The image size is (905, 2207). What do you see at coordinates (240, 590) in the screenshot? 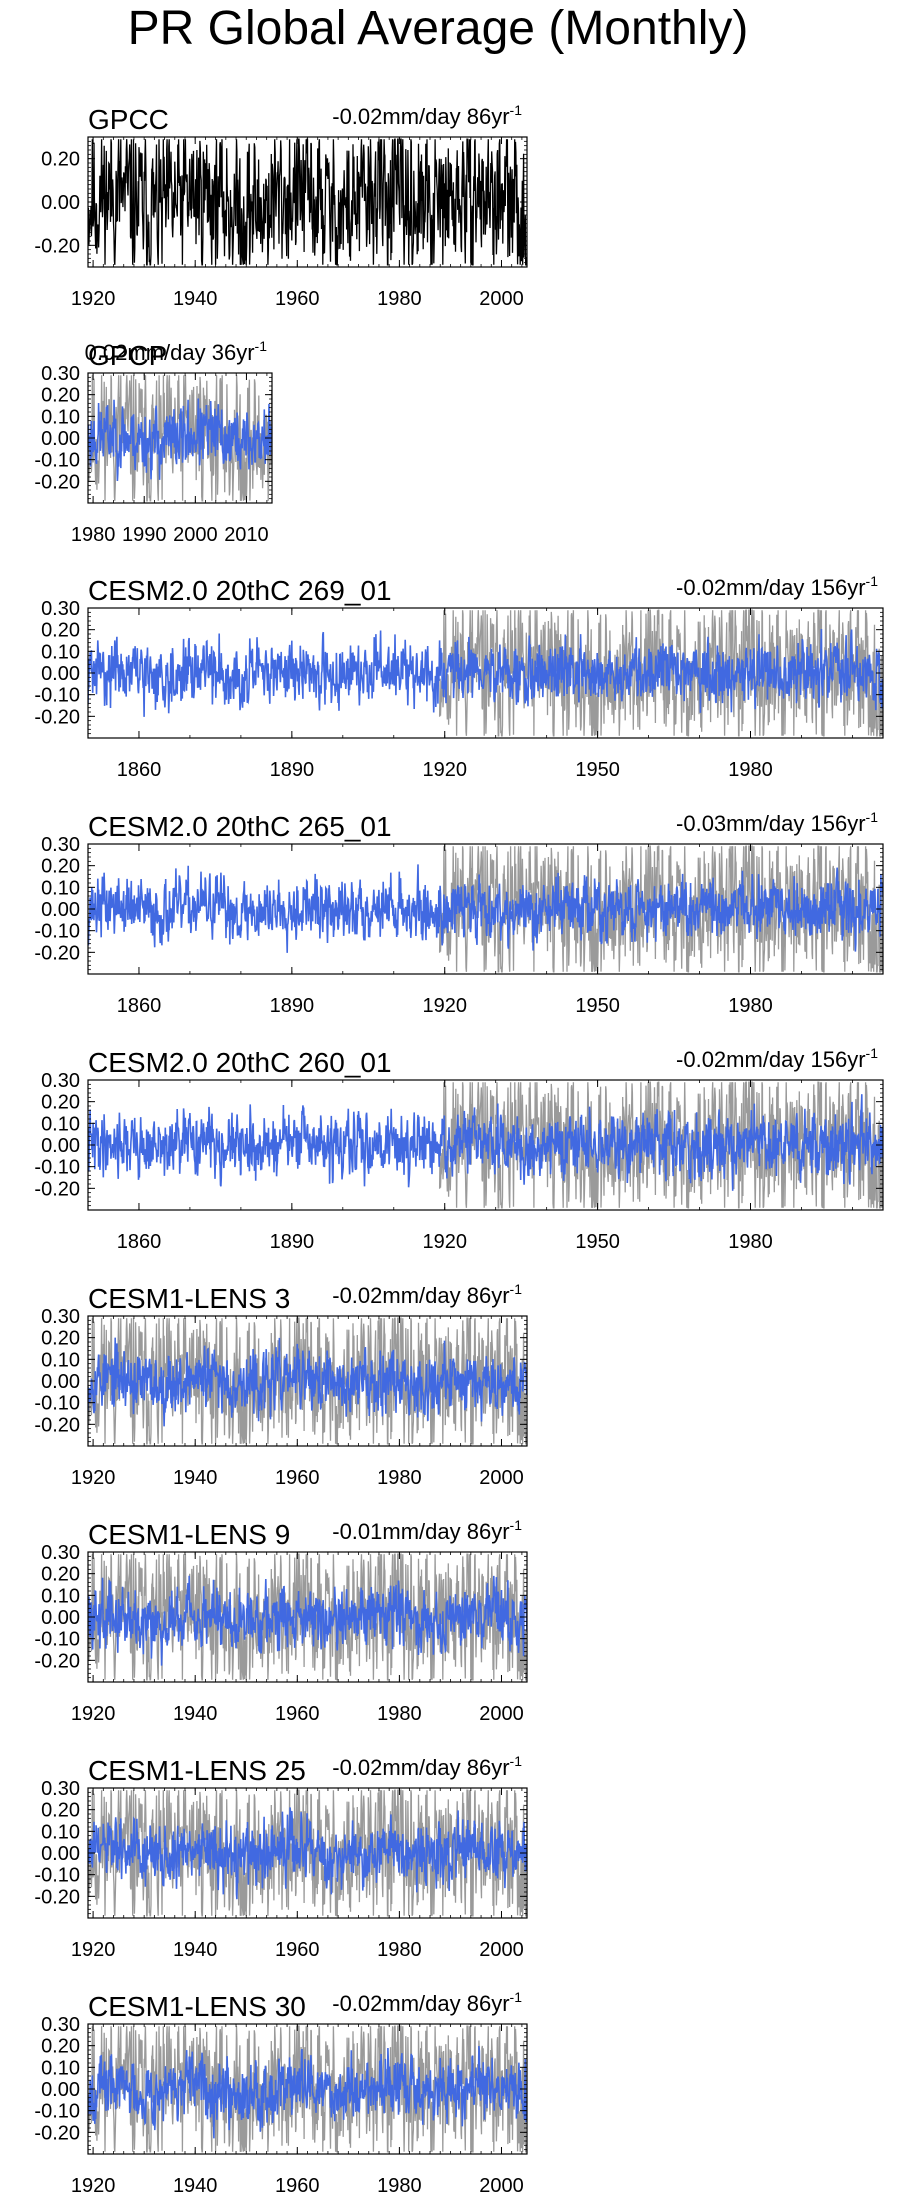
I see `panel-title: CESM2.0 20thC 269_01` at bounding box center [240, 590].